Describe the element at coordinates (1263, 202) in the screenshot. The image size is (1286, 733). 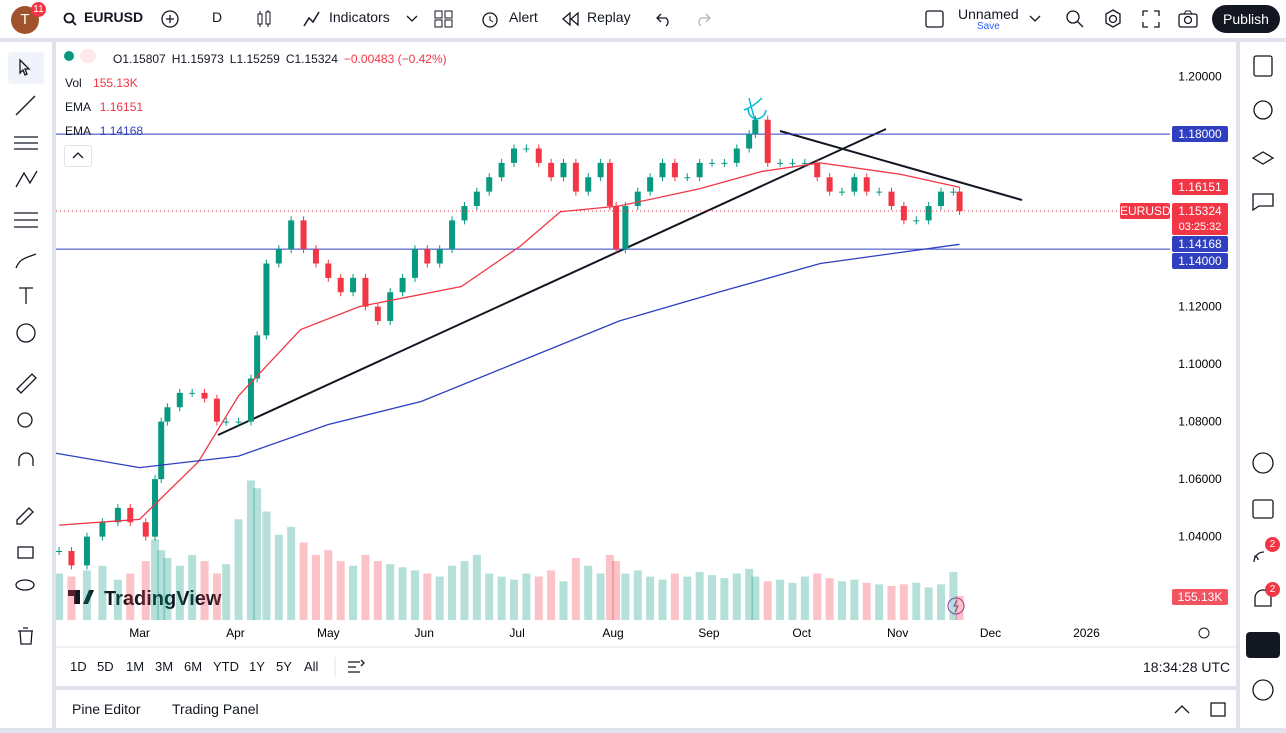
I see `chats` at that location.